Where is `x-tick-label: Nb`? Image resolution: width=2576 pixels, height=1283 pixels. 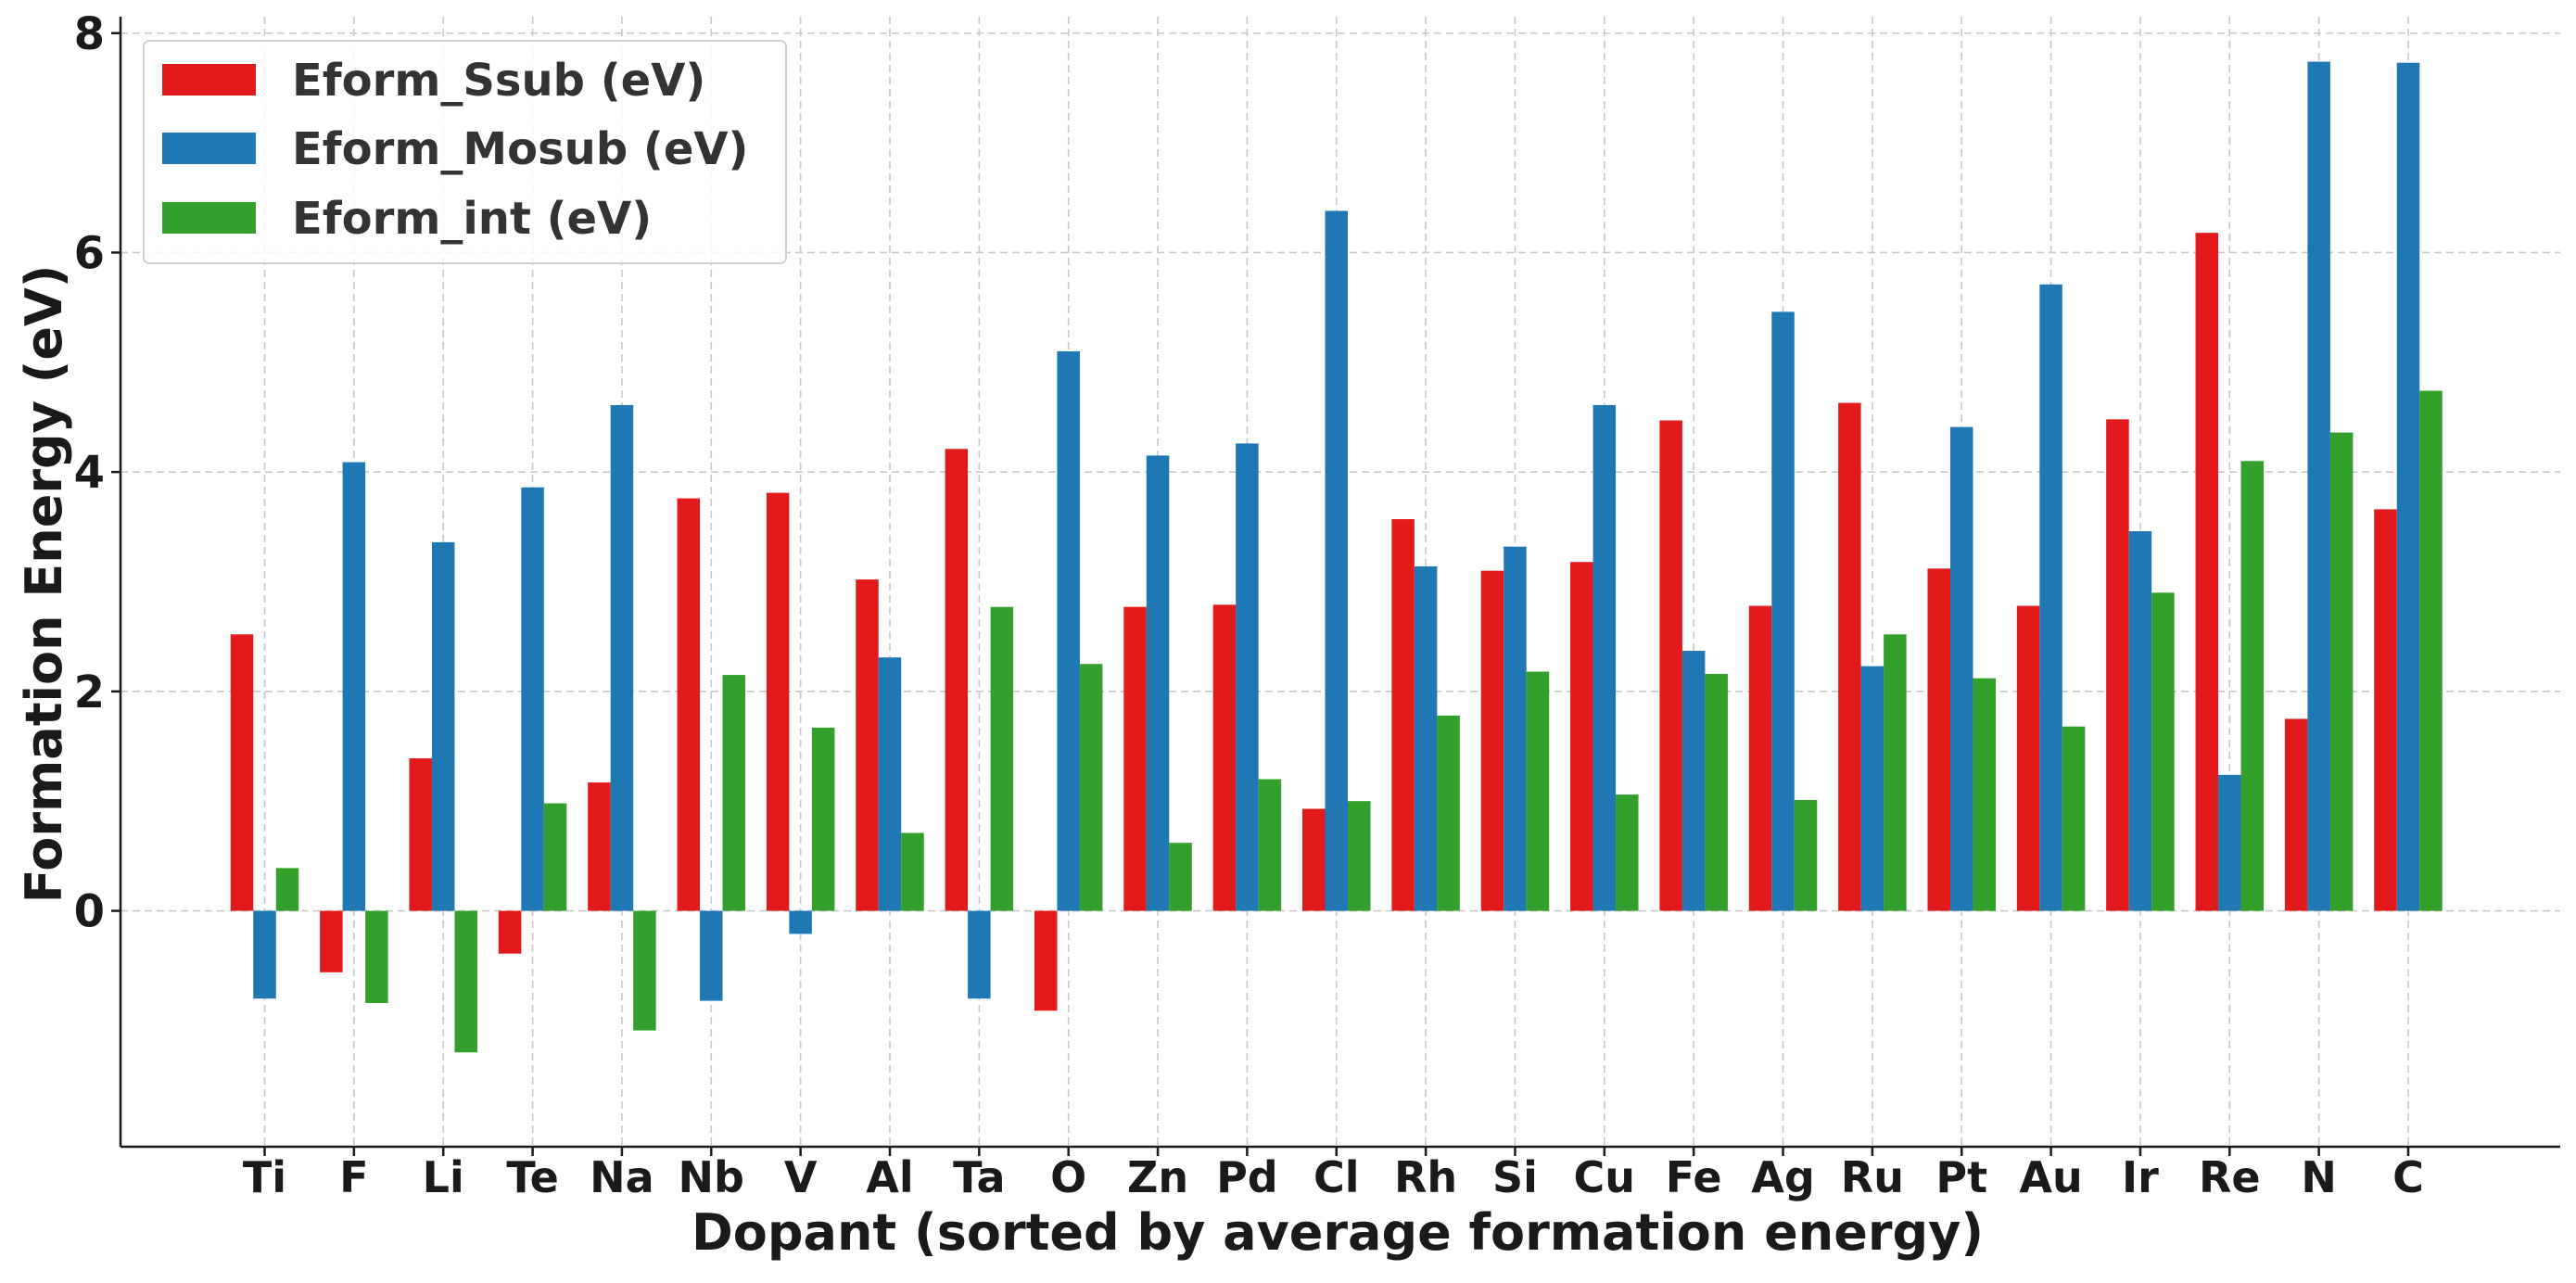 x-tick-label: Nb is located at coordinates (711, 1177).